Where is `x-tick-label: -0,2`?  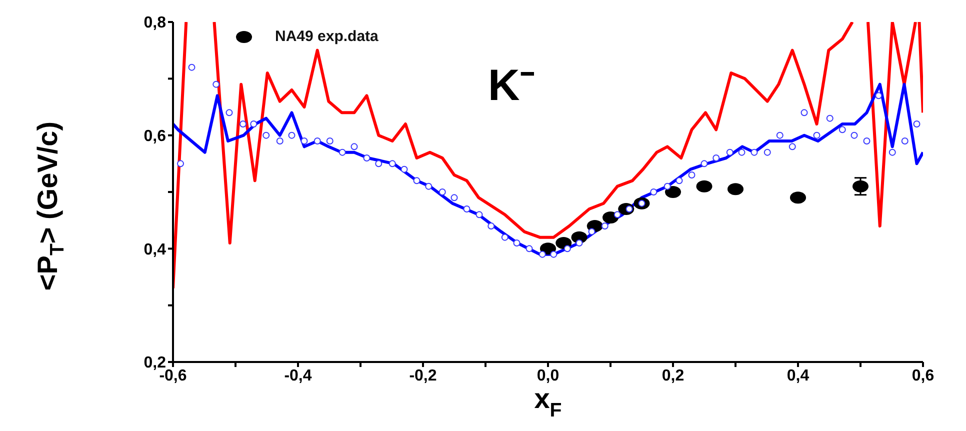
x-tick-label: -0,2 is located at coordinates (423, 375).